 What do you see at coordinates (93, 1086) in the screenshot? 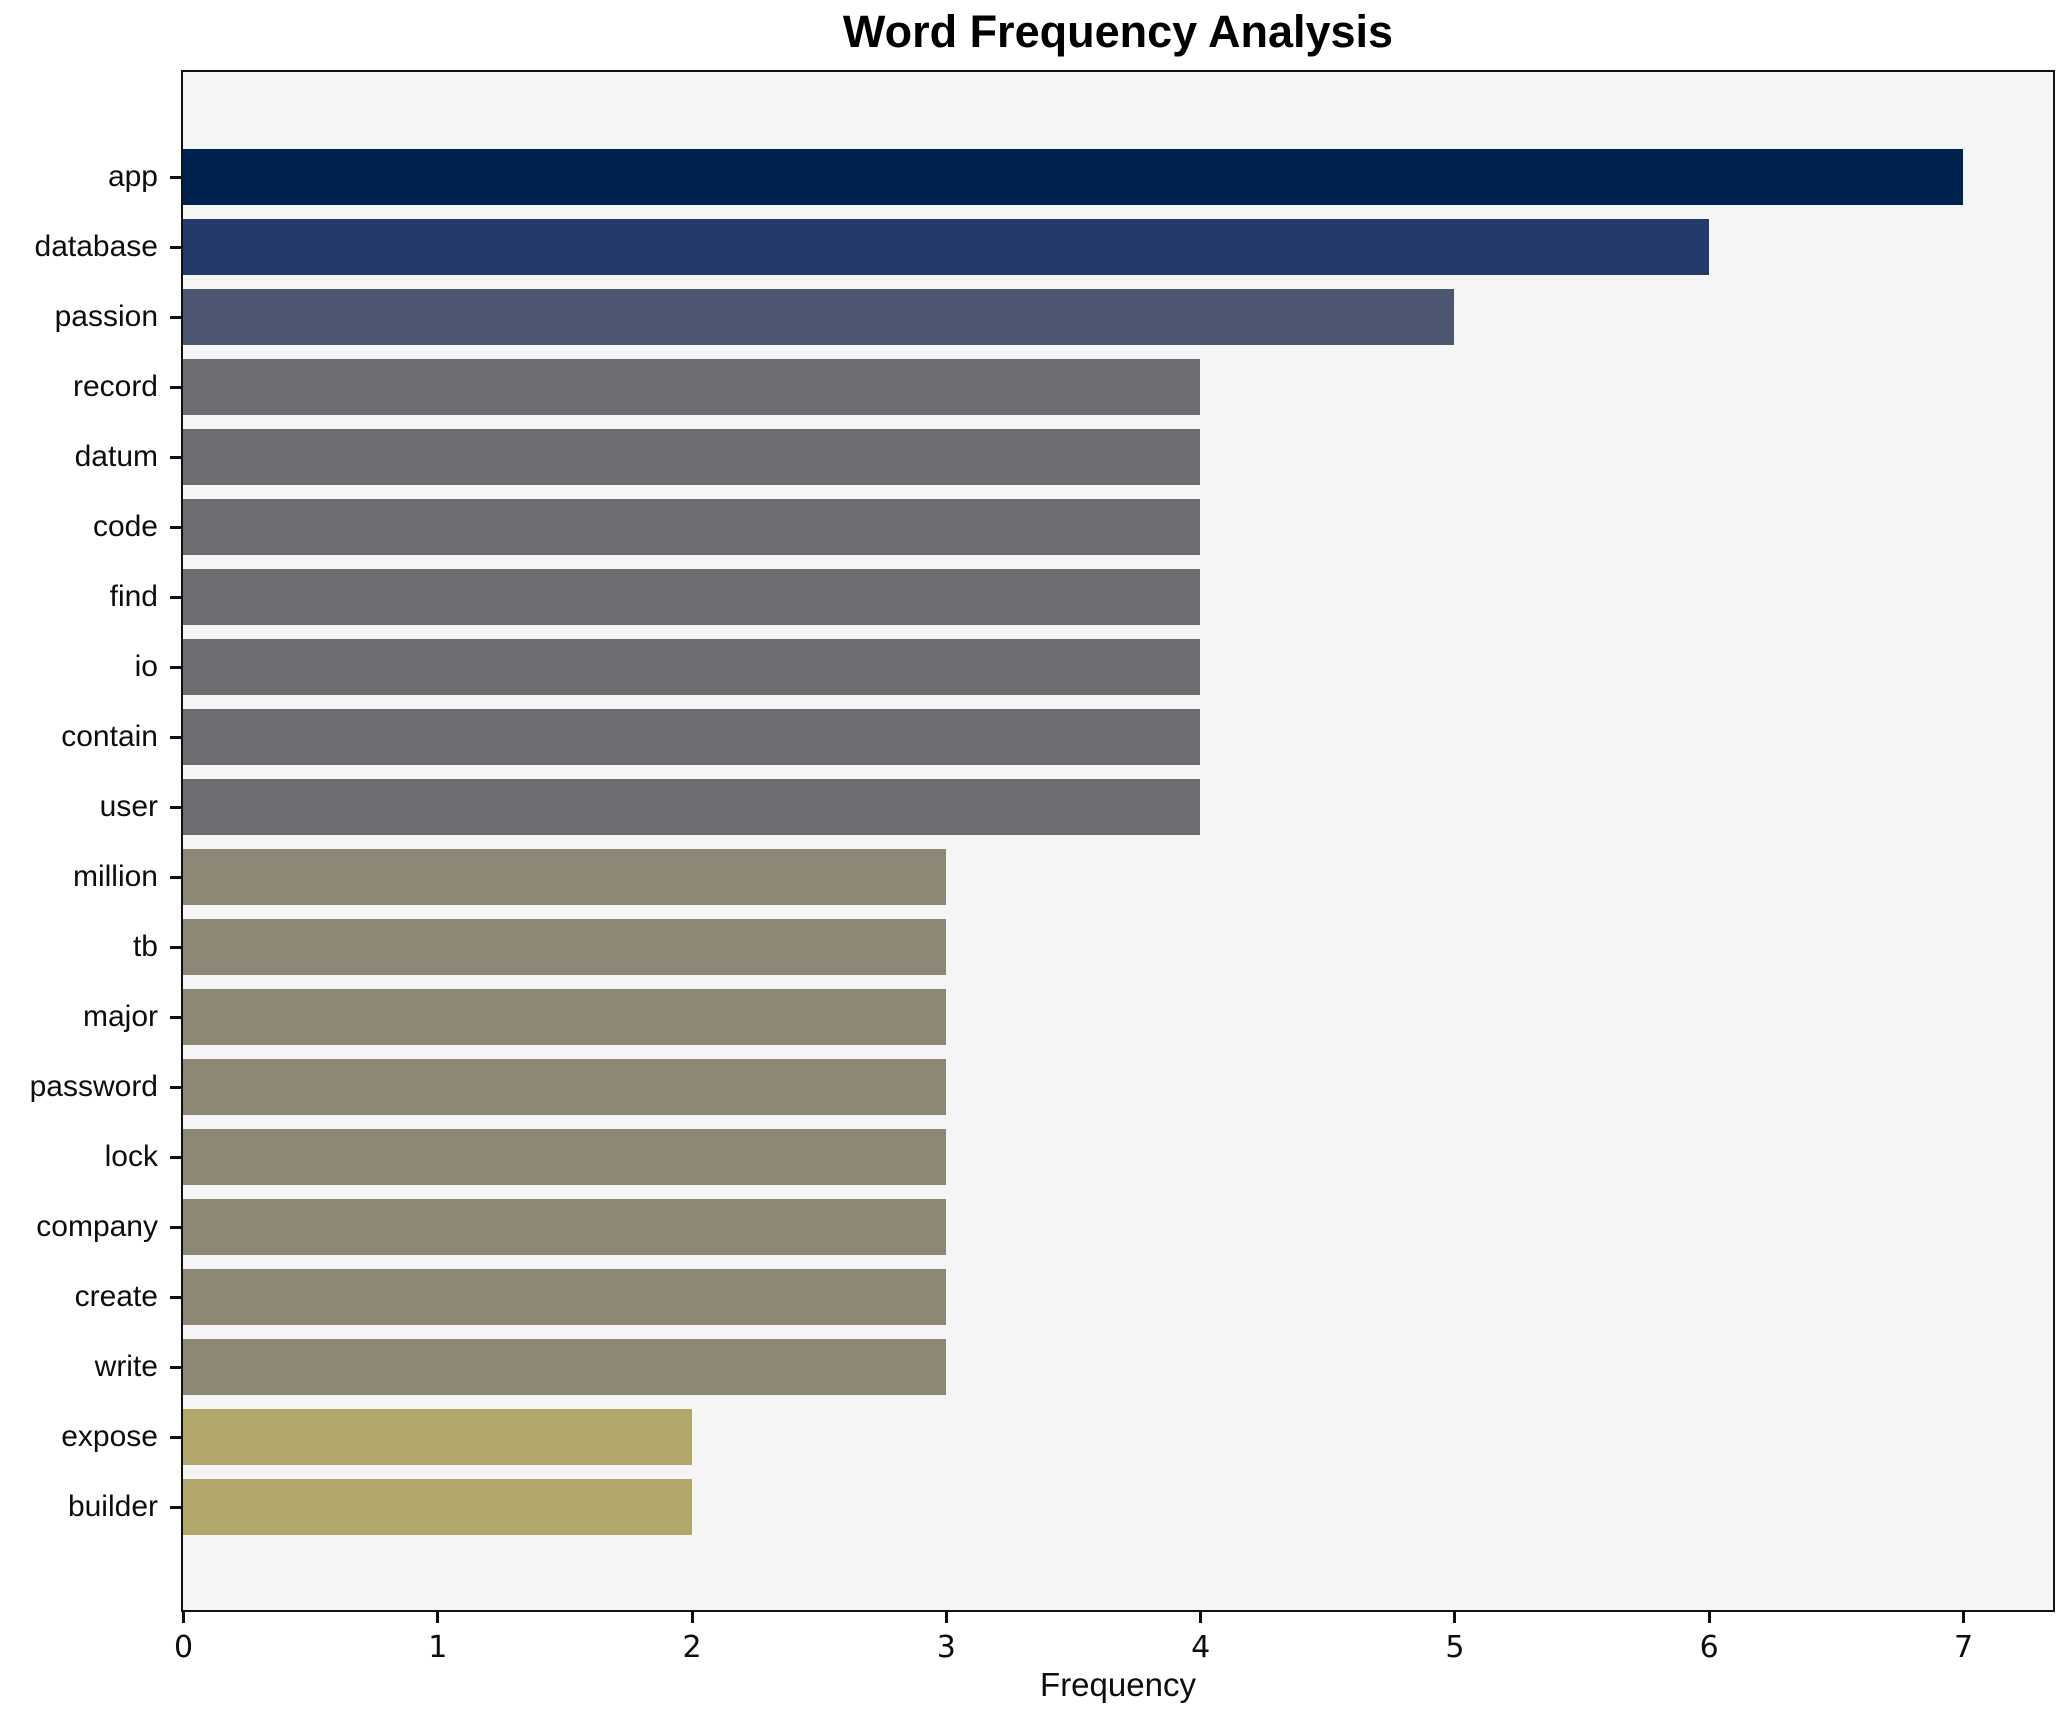
I see `y-tick-label: password` at bounding box center [93, 1086].